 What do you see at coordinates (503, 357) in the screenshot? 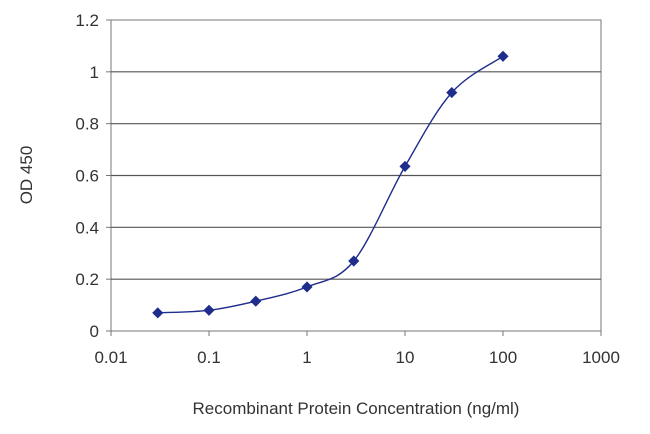
I see `x-tick-label: 100` at bounding box center [503, 357].